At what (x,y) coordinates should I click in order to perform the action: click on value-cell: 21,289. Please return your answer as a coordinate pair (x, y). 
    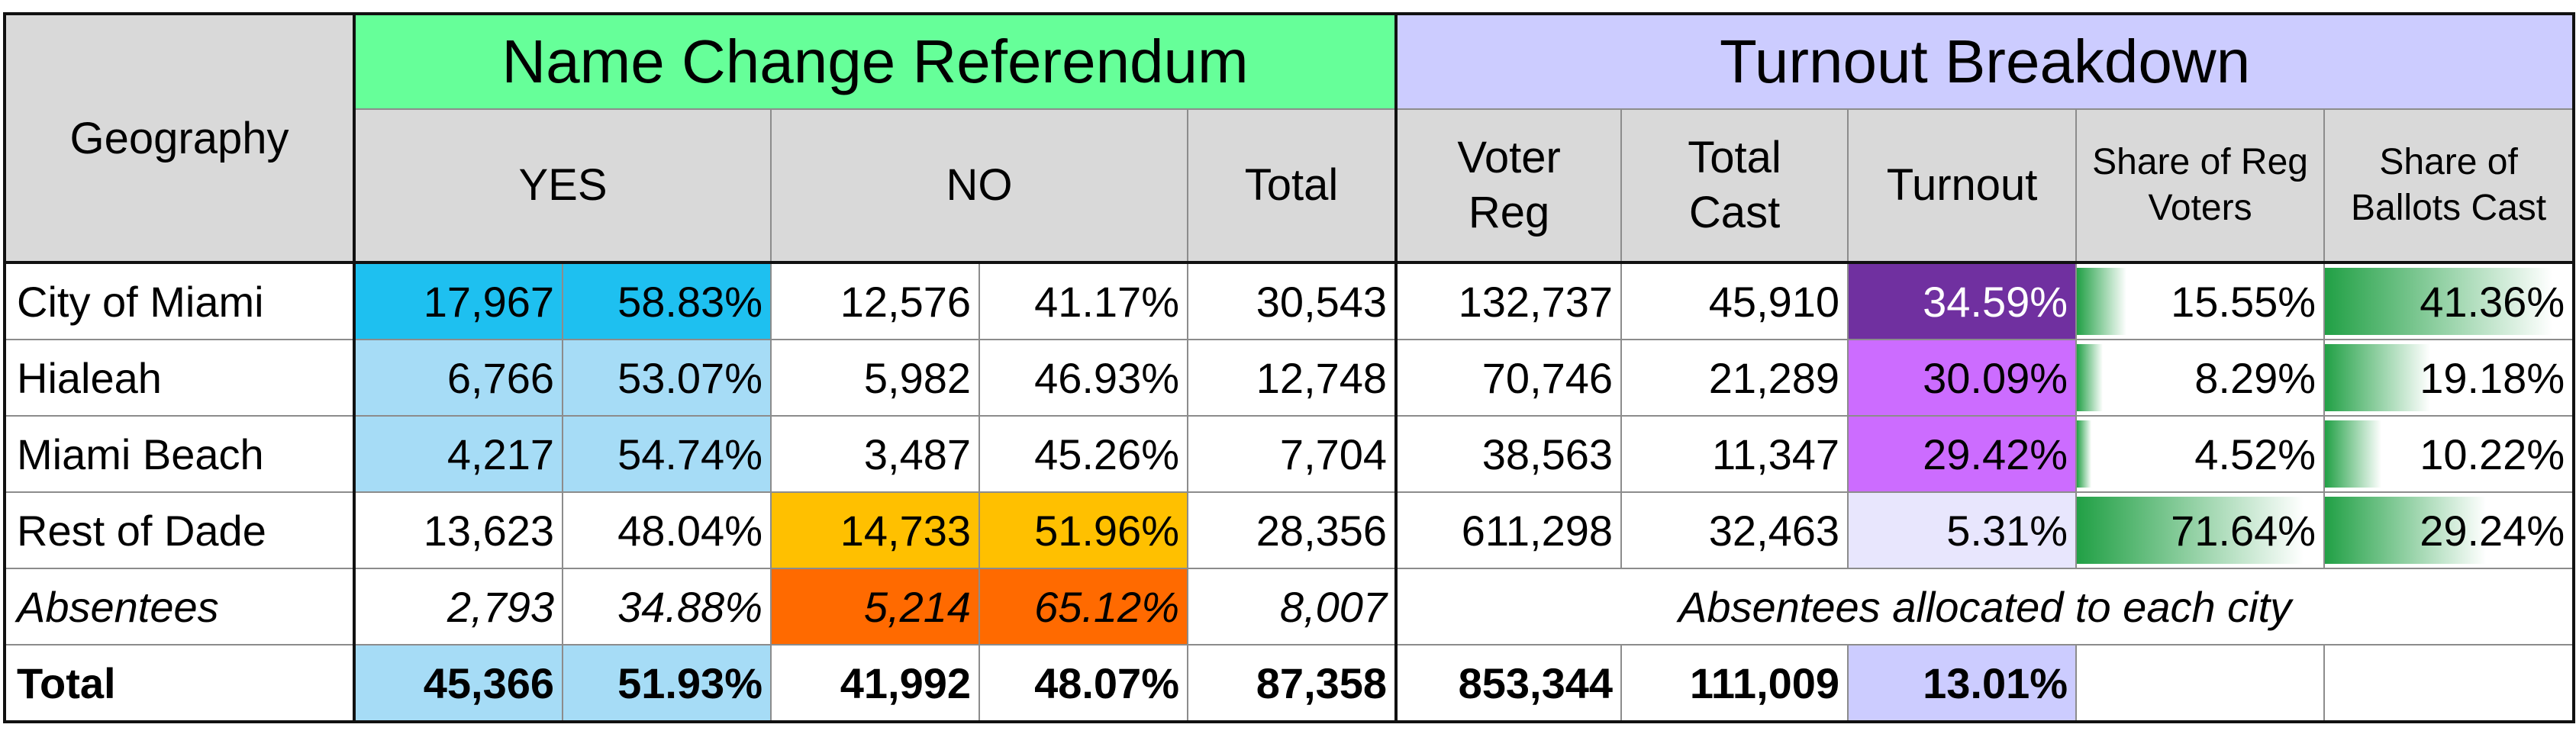
    Looking at the image, I should click on (1735, 378).